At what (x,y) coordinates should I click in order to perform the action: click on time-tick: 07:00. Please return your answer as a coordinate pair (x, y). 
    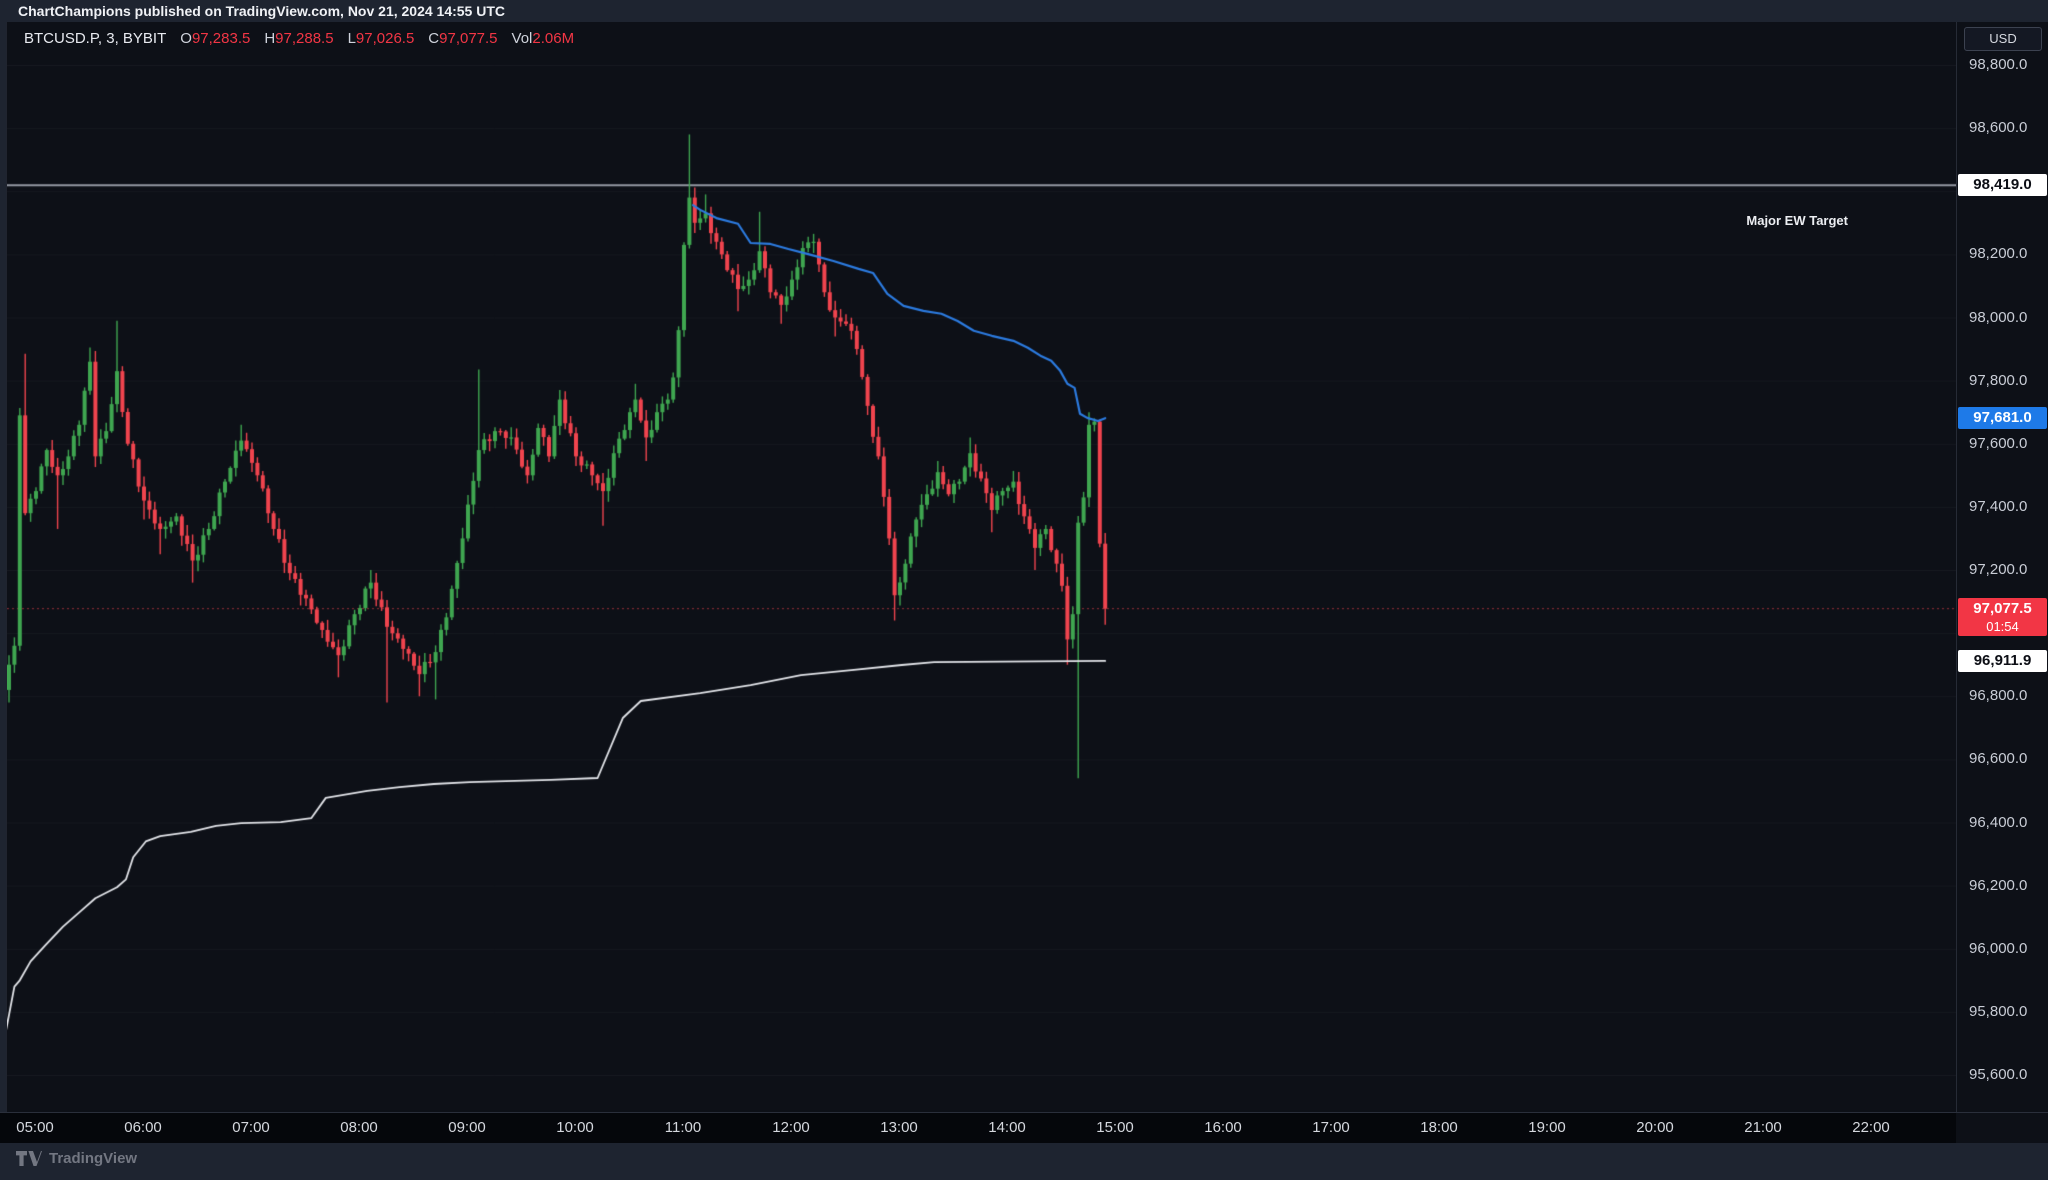
    Looking at the image, I should click on (251, 1127).